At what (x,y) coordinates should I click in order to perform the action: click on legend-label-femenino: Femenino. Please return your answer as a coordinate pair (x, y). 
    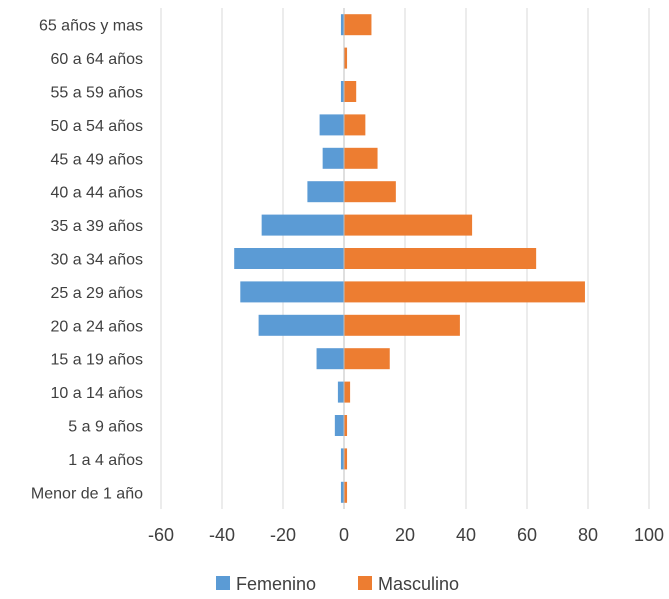
    Looking at the image, I should click on (276, 584).